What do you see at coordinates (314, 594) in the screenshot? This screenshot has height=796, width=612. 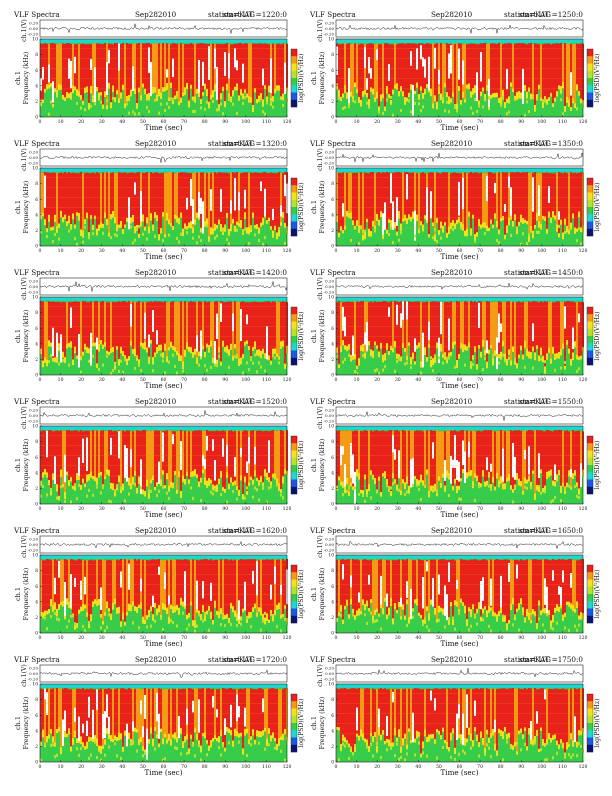 I see `spectrogram-channel-label: ch.1` at bounding box center [314, 594].